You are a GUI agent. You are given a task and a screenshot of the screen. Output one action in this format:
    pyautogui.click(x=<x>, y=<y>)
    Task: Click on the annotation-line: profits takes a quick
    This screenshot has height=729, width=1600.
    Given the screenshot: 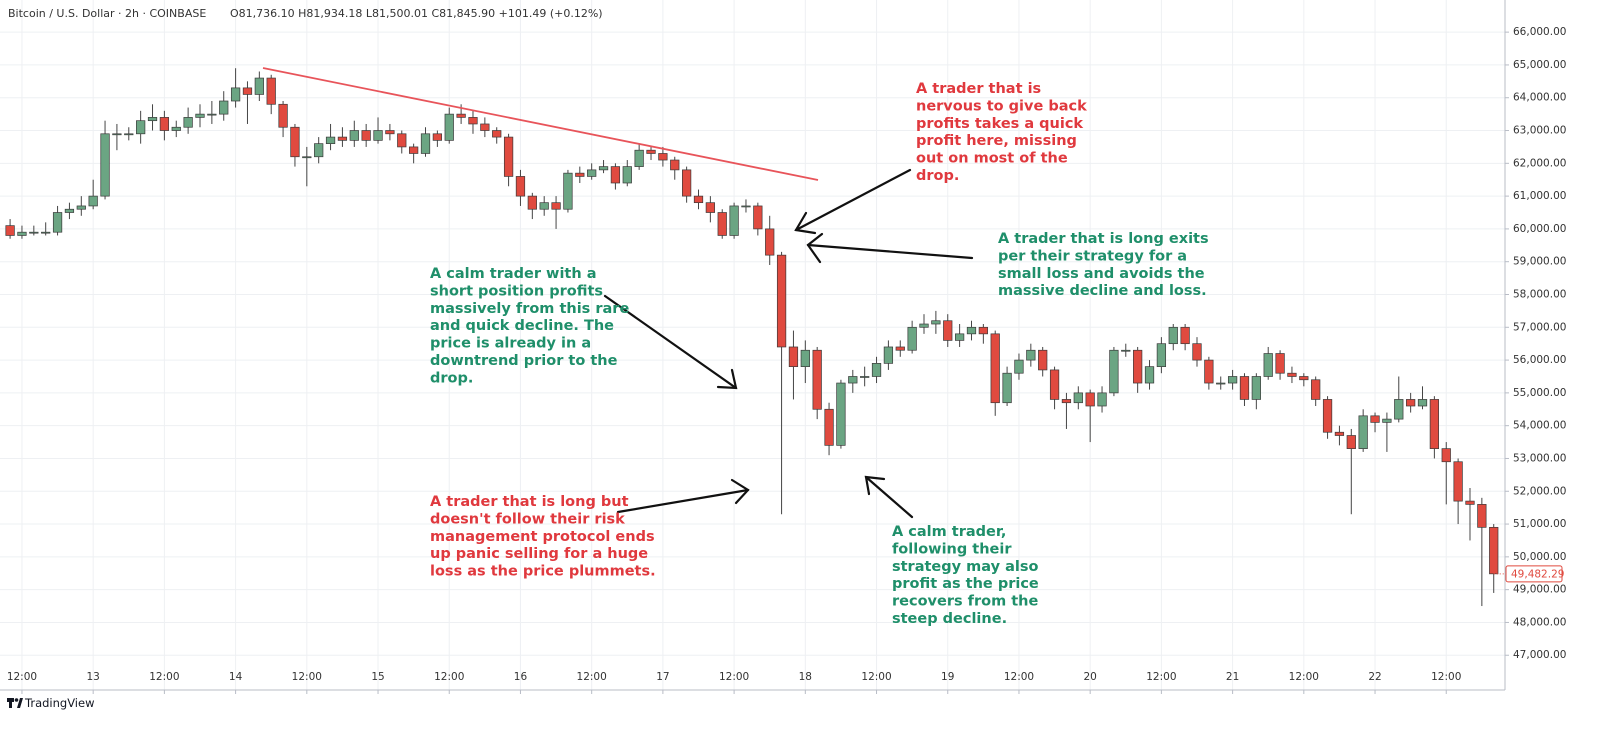 What is the action you would take?
    pyautogui.click(x=999, y=124)
    